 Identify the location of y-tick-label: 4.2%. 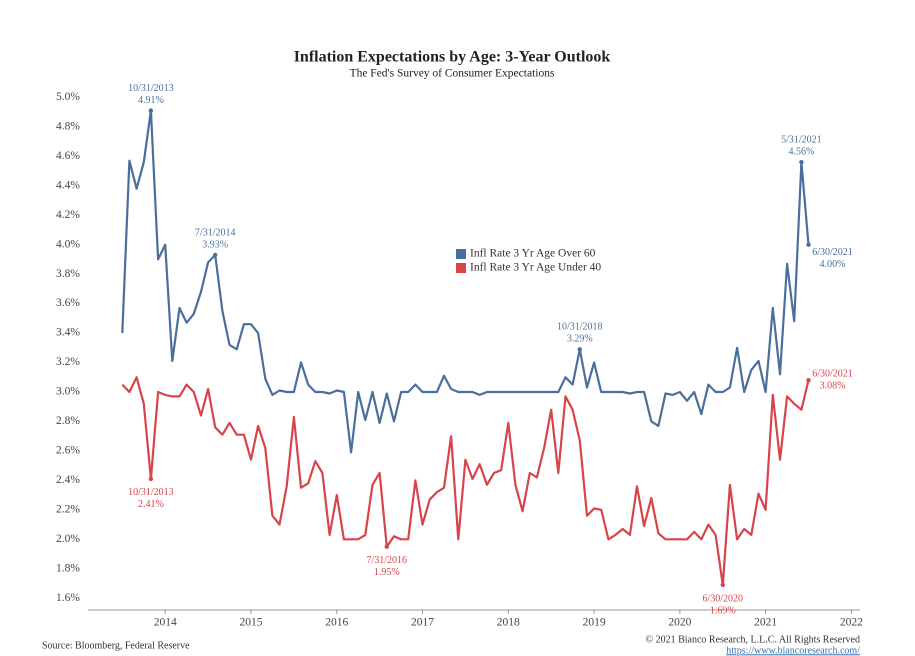
(68, 215).